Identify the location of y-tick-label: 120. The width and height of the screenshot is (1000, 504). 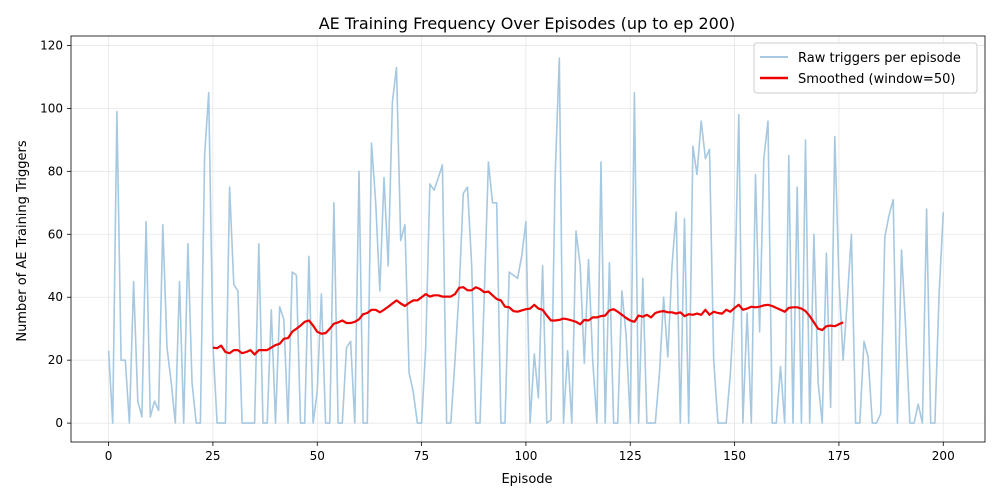
(51, 45).